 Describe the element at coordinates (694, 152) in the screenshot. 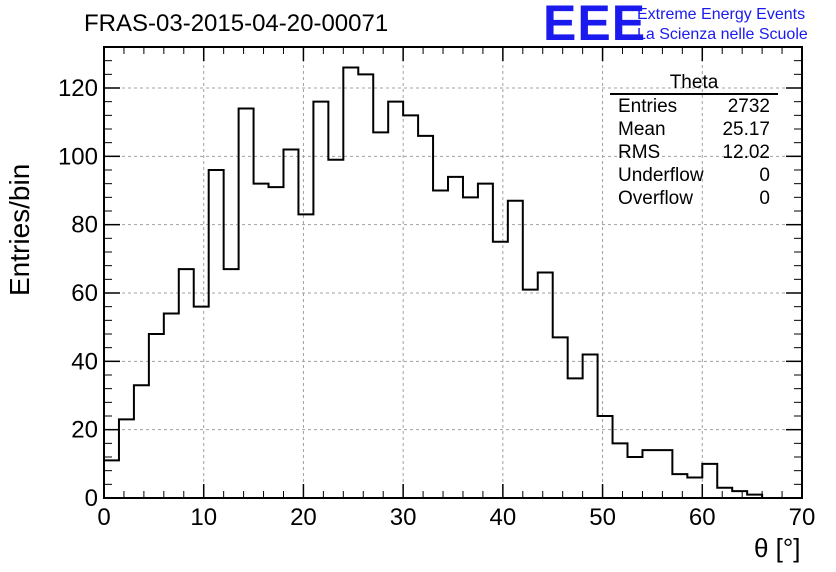

I see `stats-row-rms: RMS 12.02` at that location.